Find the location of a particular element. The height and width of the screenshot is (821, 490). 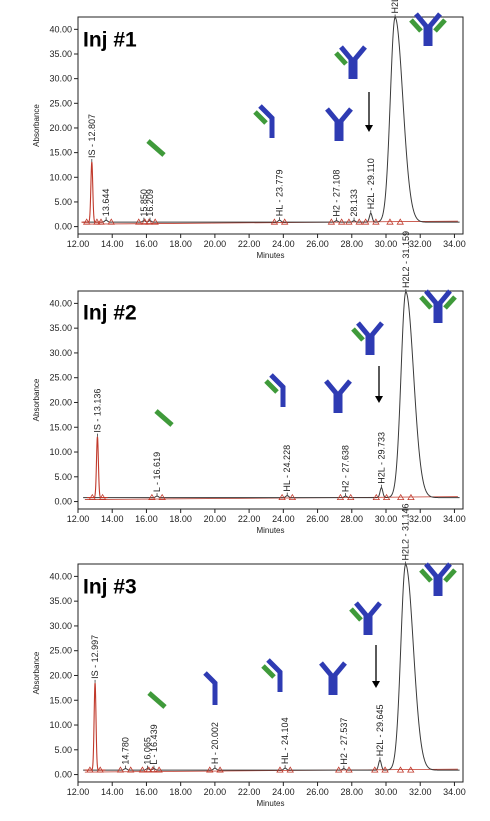

peak-label: IS - 13.136 is located at coordinates (97, 411).